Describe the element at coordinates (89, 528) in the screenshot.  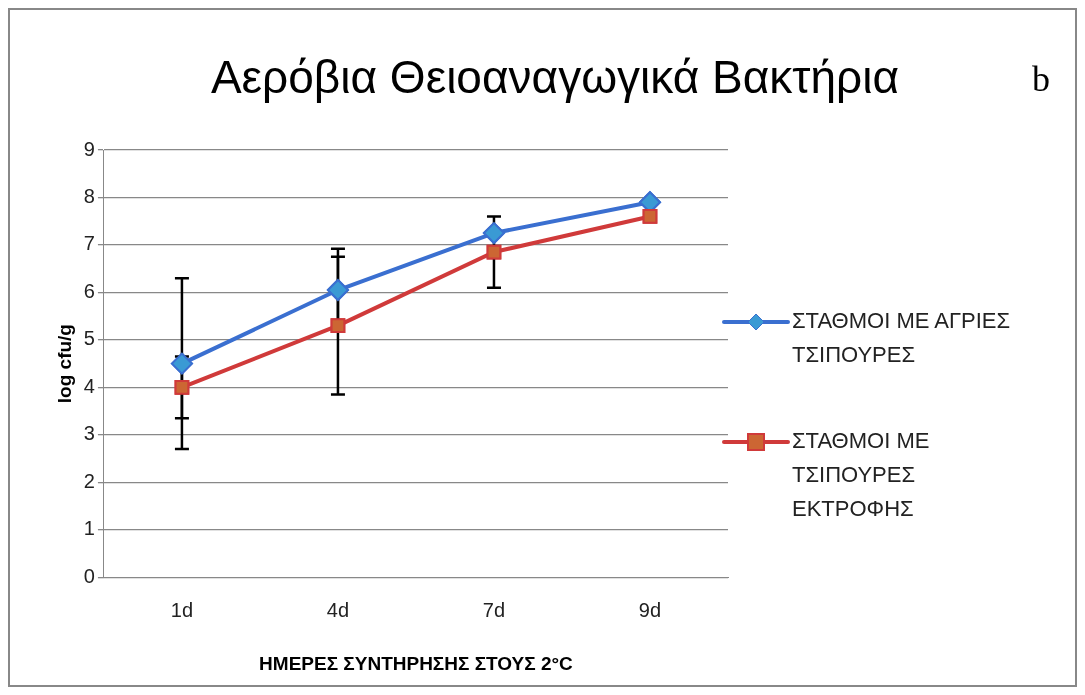
I see `y-tick-label: 1` at that location.